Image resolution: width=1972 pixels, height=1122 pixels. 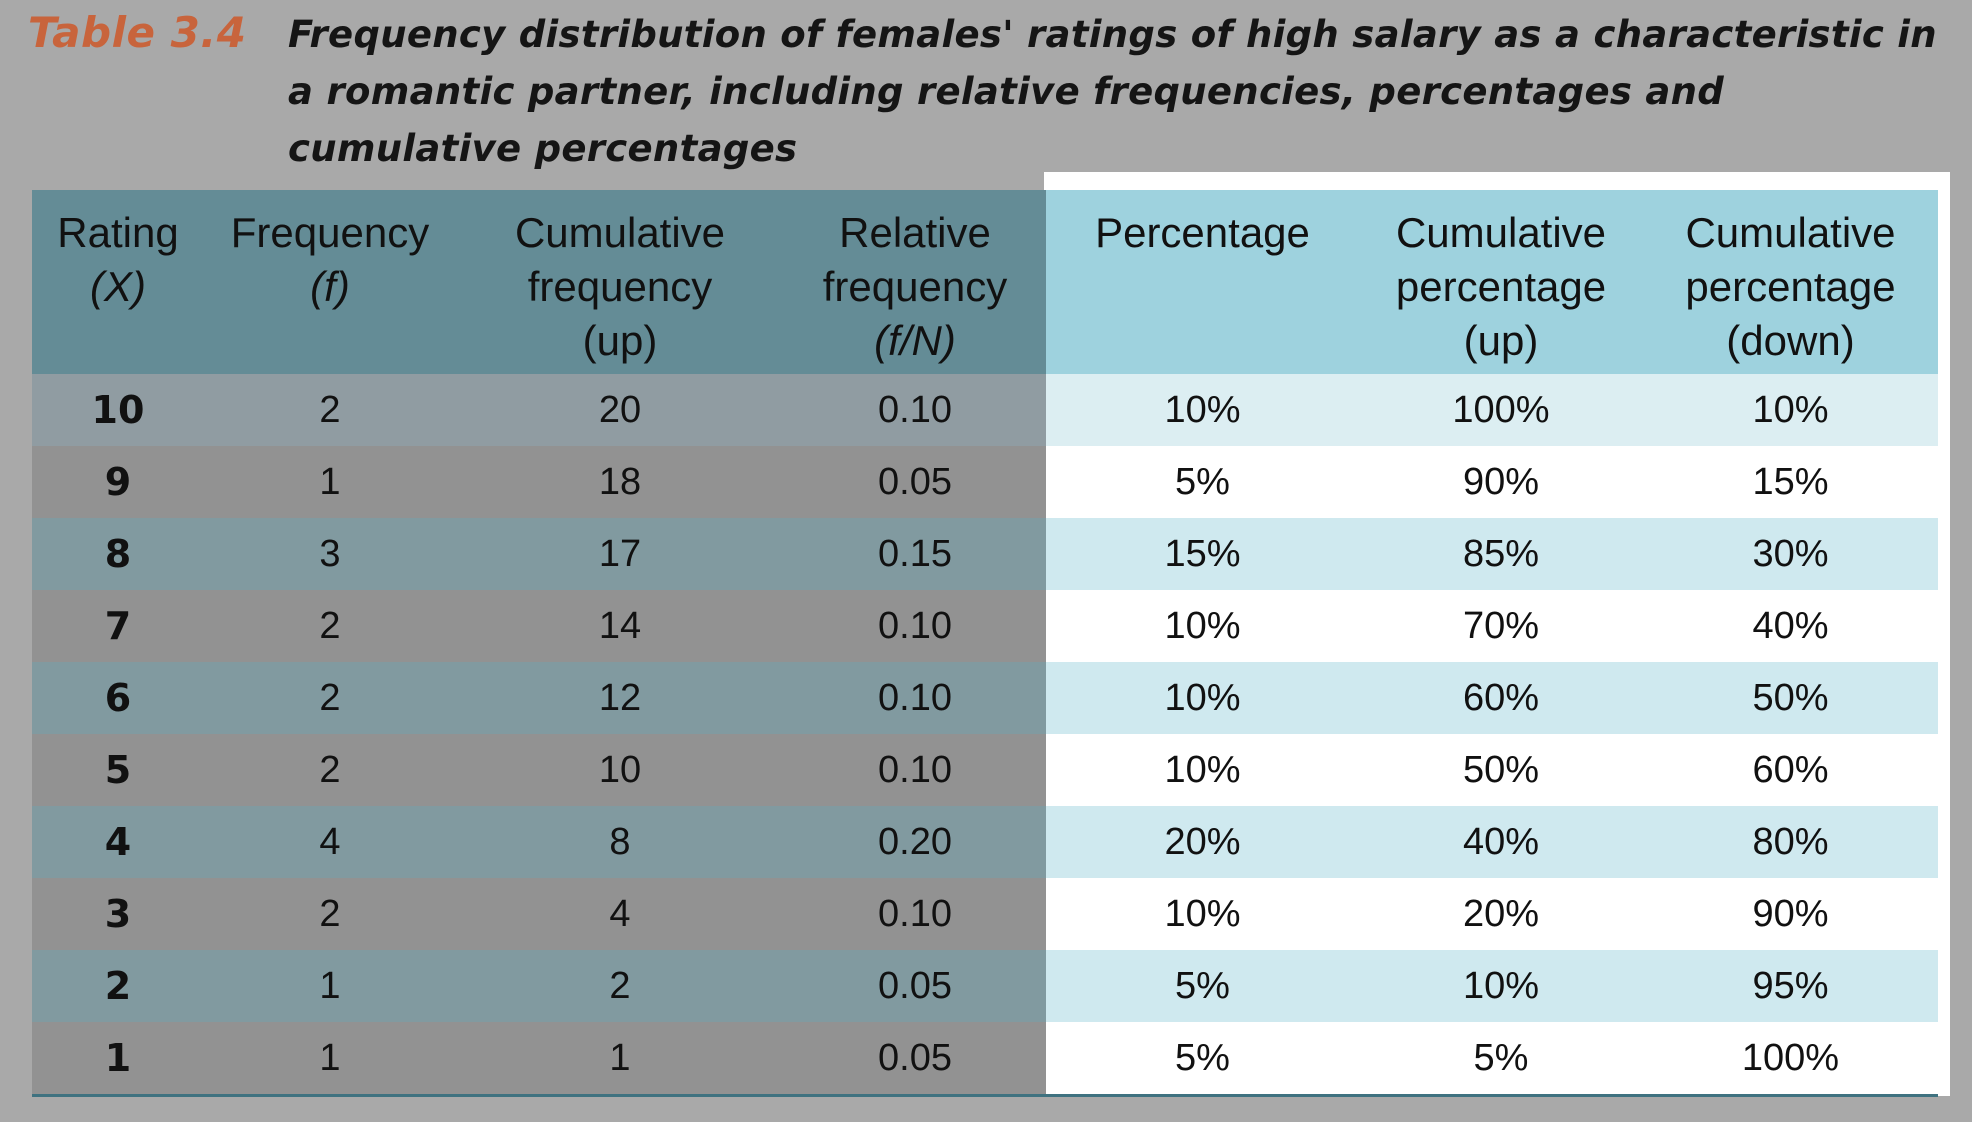 I want to click on cumulative-frequency-cell: 2, so click(x=620, y=986).